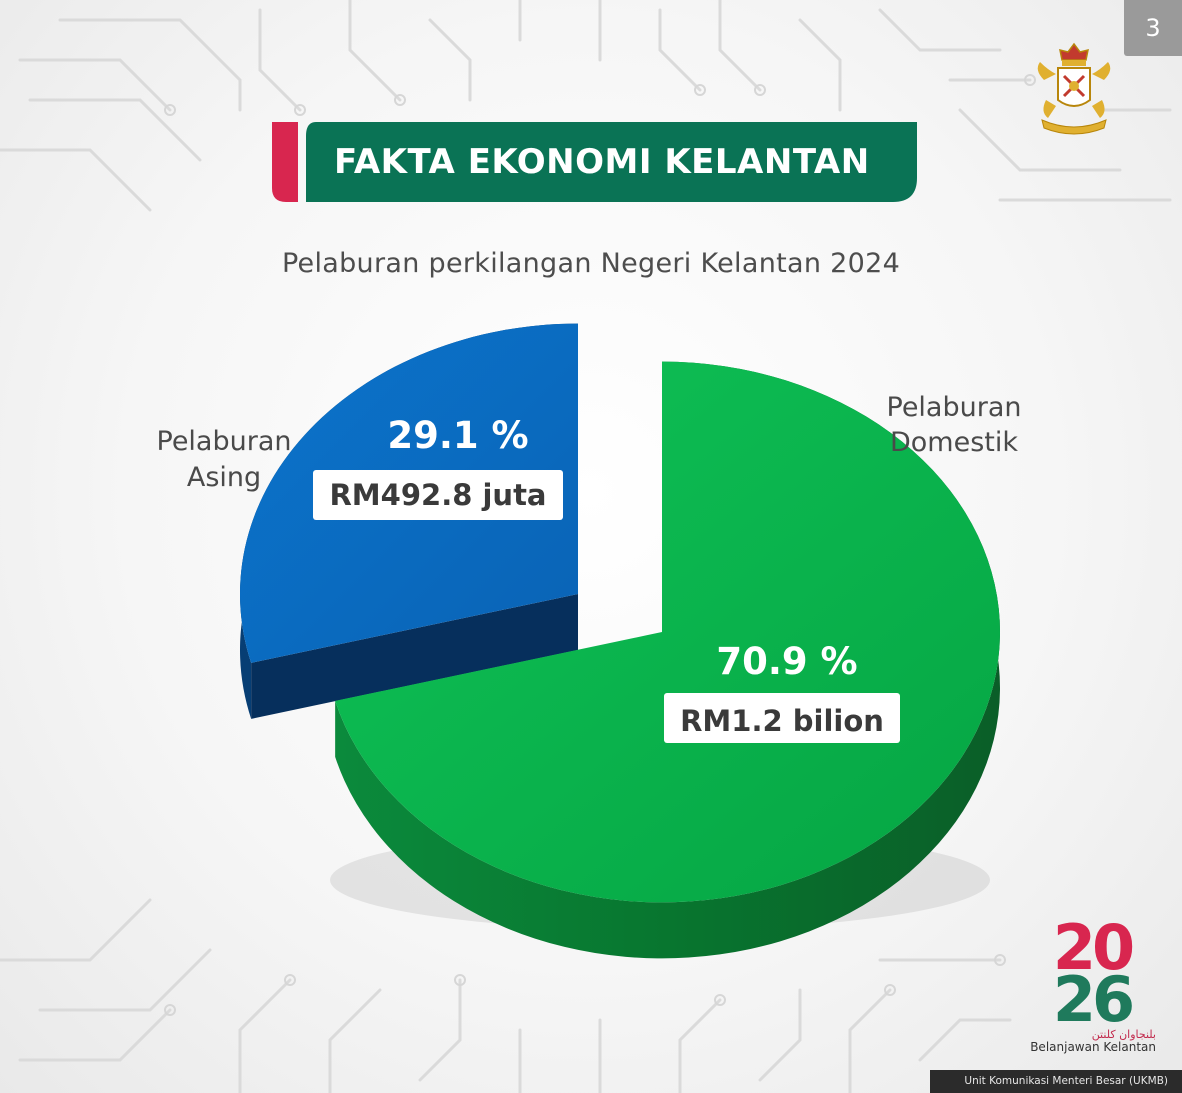 The height and width of the screenshot is (1093, 1182). What do you see at coordinates (414, 656) in the screenshot?
I see `pie-slice-asing-face` at bounding box center [414, 656].